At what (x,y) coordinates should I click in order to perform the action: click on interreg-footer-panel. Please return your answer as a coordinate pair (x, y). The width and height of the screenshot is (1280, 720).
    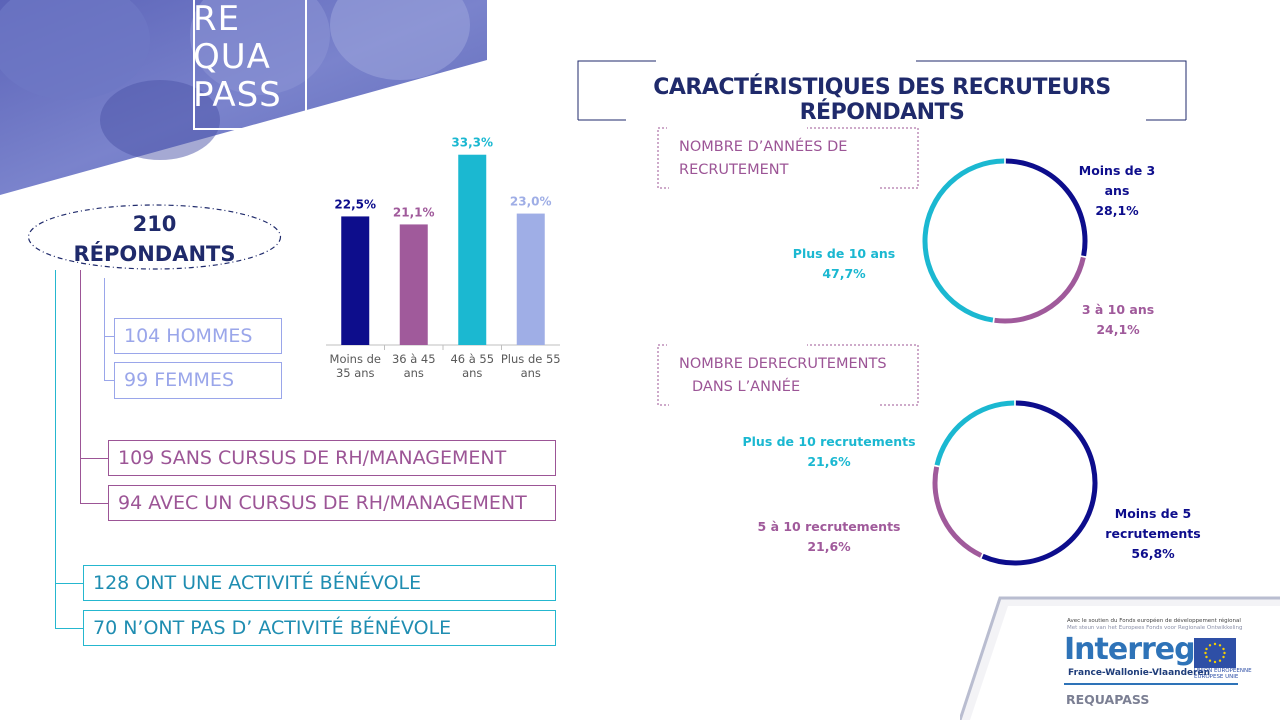
    Looking at the image, I should click on (1120, 658).